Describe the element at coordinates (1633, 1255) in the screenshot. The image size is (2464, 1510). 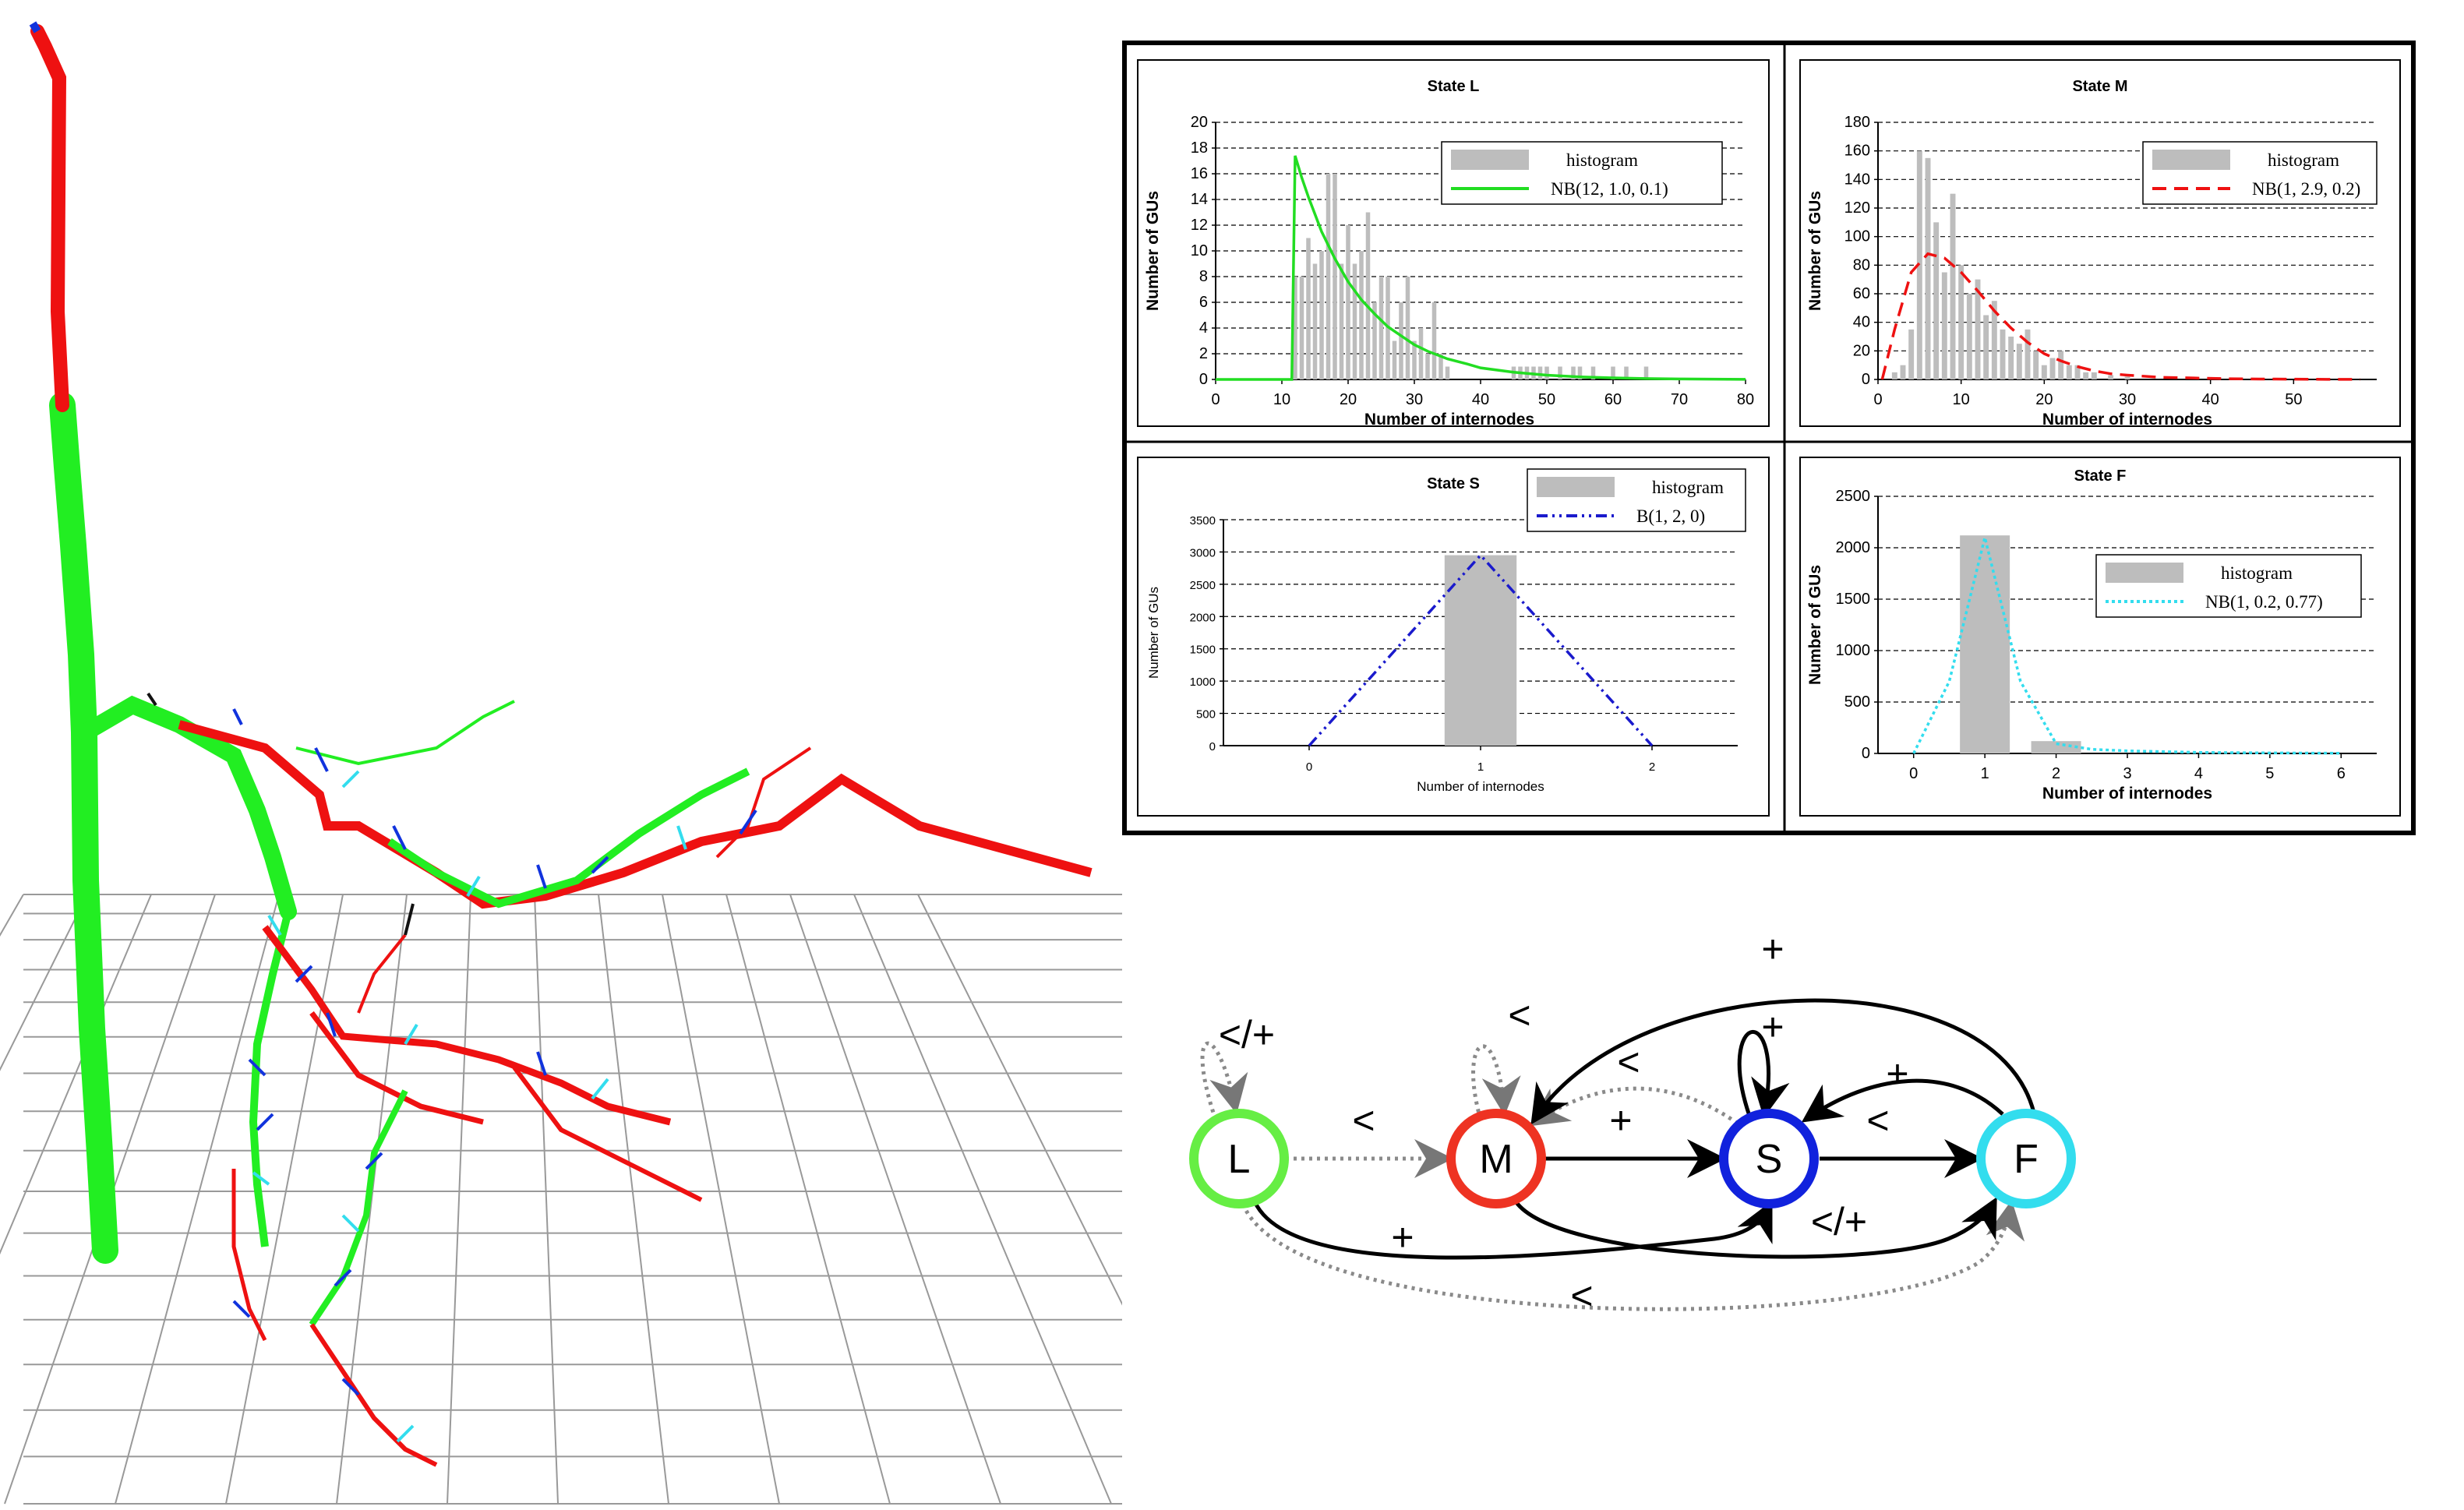
I see `edge-l-f` at that location.